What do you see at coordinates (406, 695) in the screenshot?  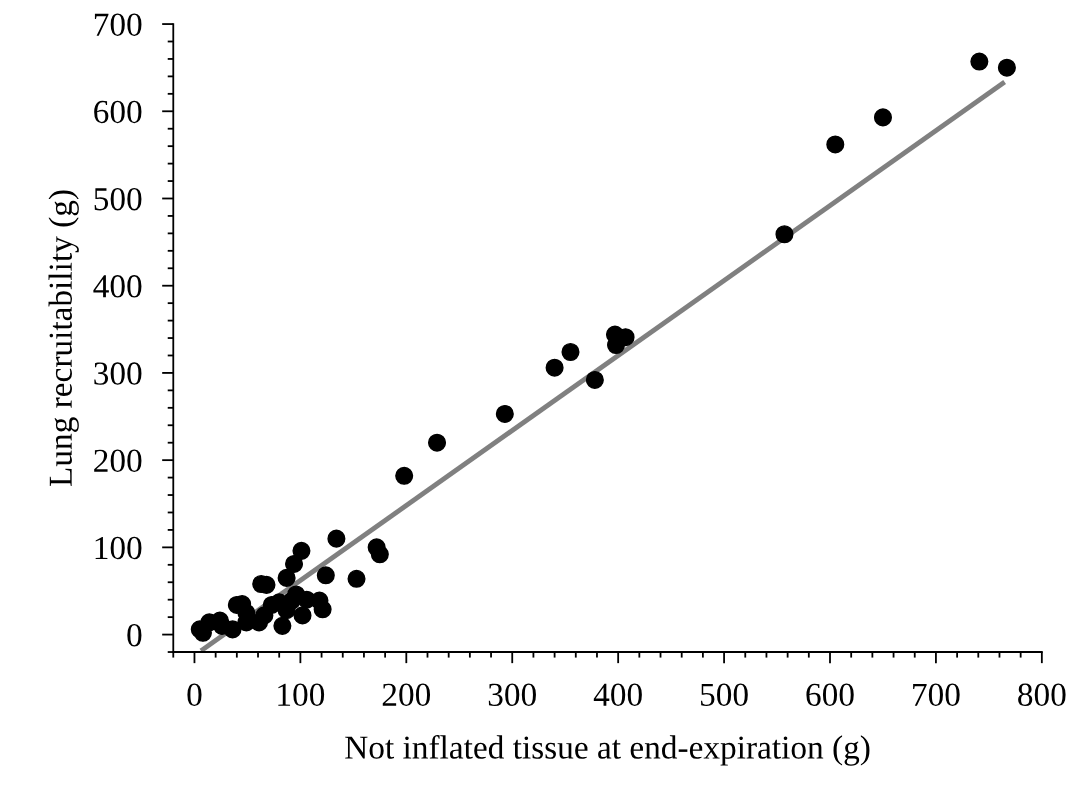 I see `x-tick-label: 200` at bounding box center [406, 695].